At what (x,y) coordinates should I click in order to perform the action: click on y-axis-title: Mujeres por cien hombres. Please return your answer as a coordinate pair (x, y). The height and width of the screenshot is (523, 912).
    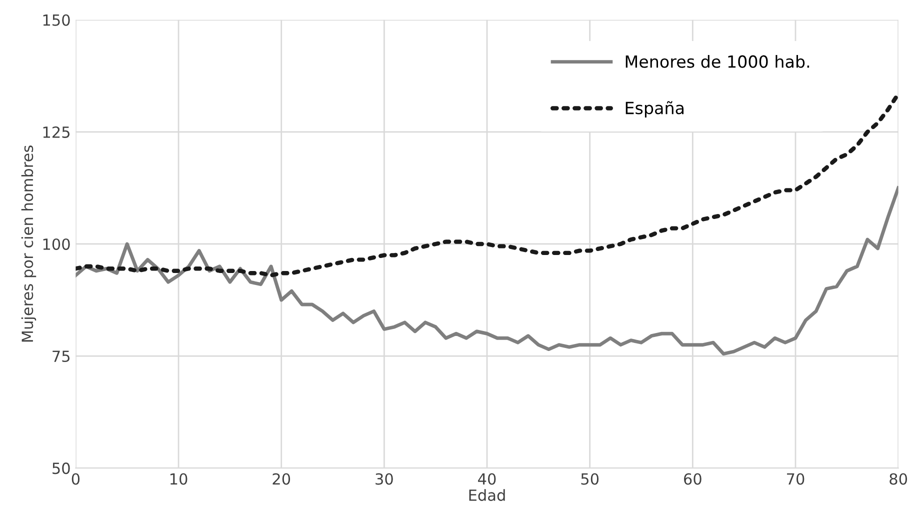
    Looking at the image, I should click on (28, 244).